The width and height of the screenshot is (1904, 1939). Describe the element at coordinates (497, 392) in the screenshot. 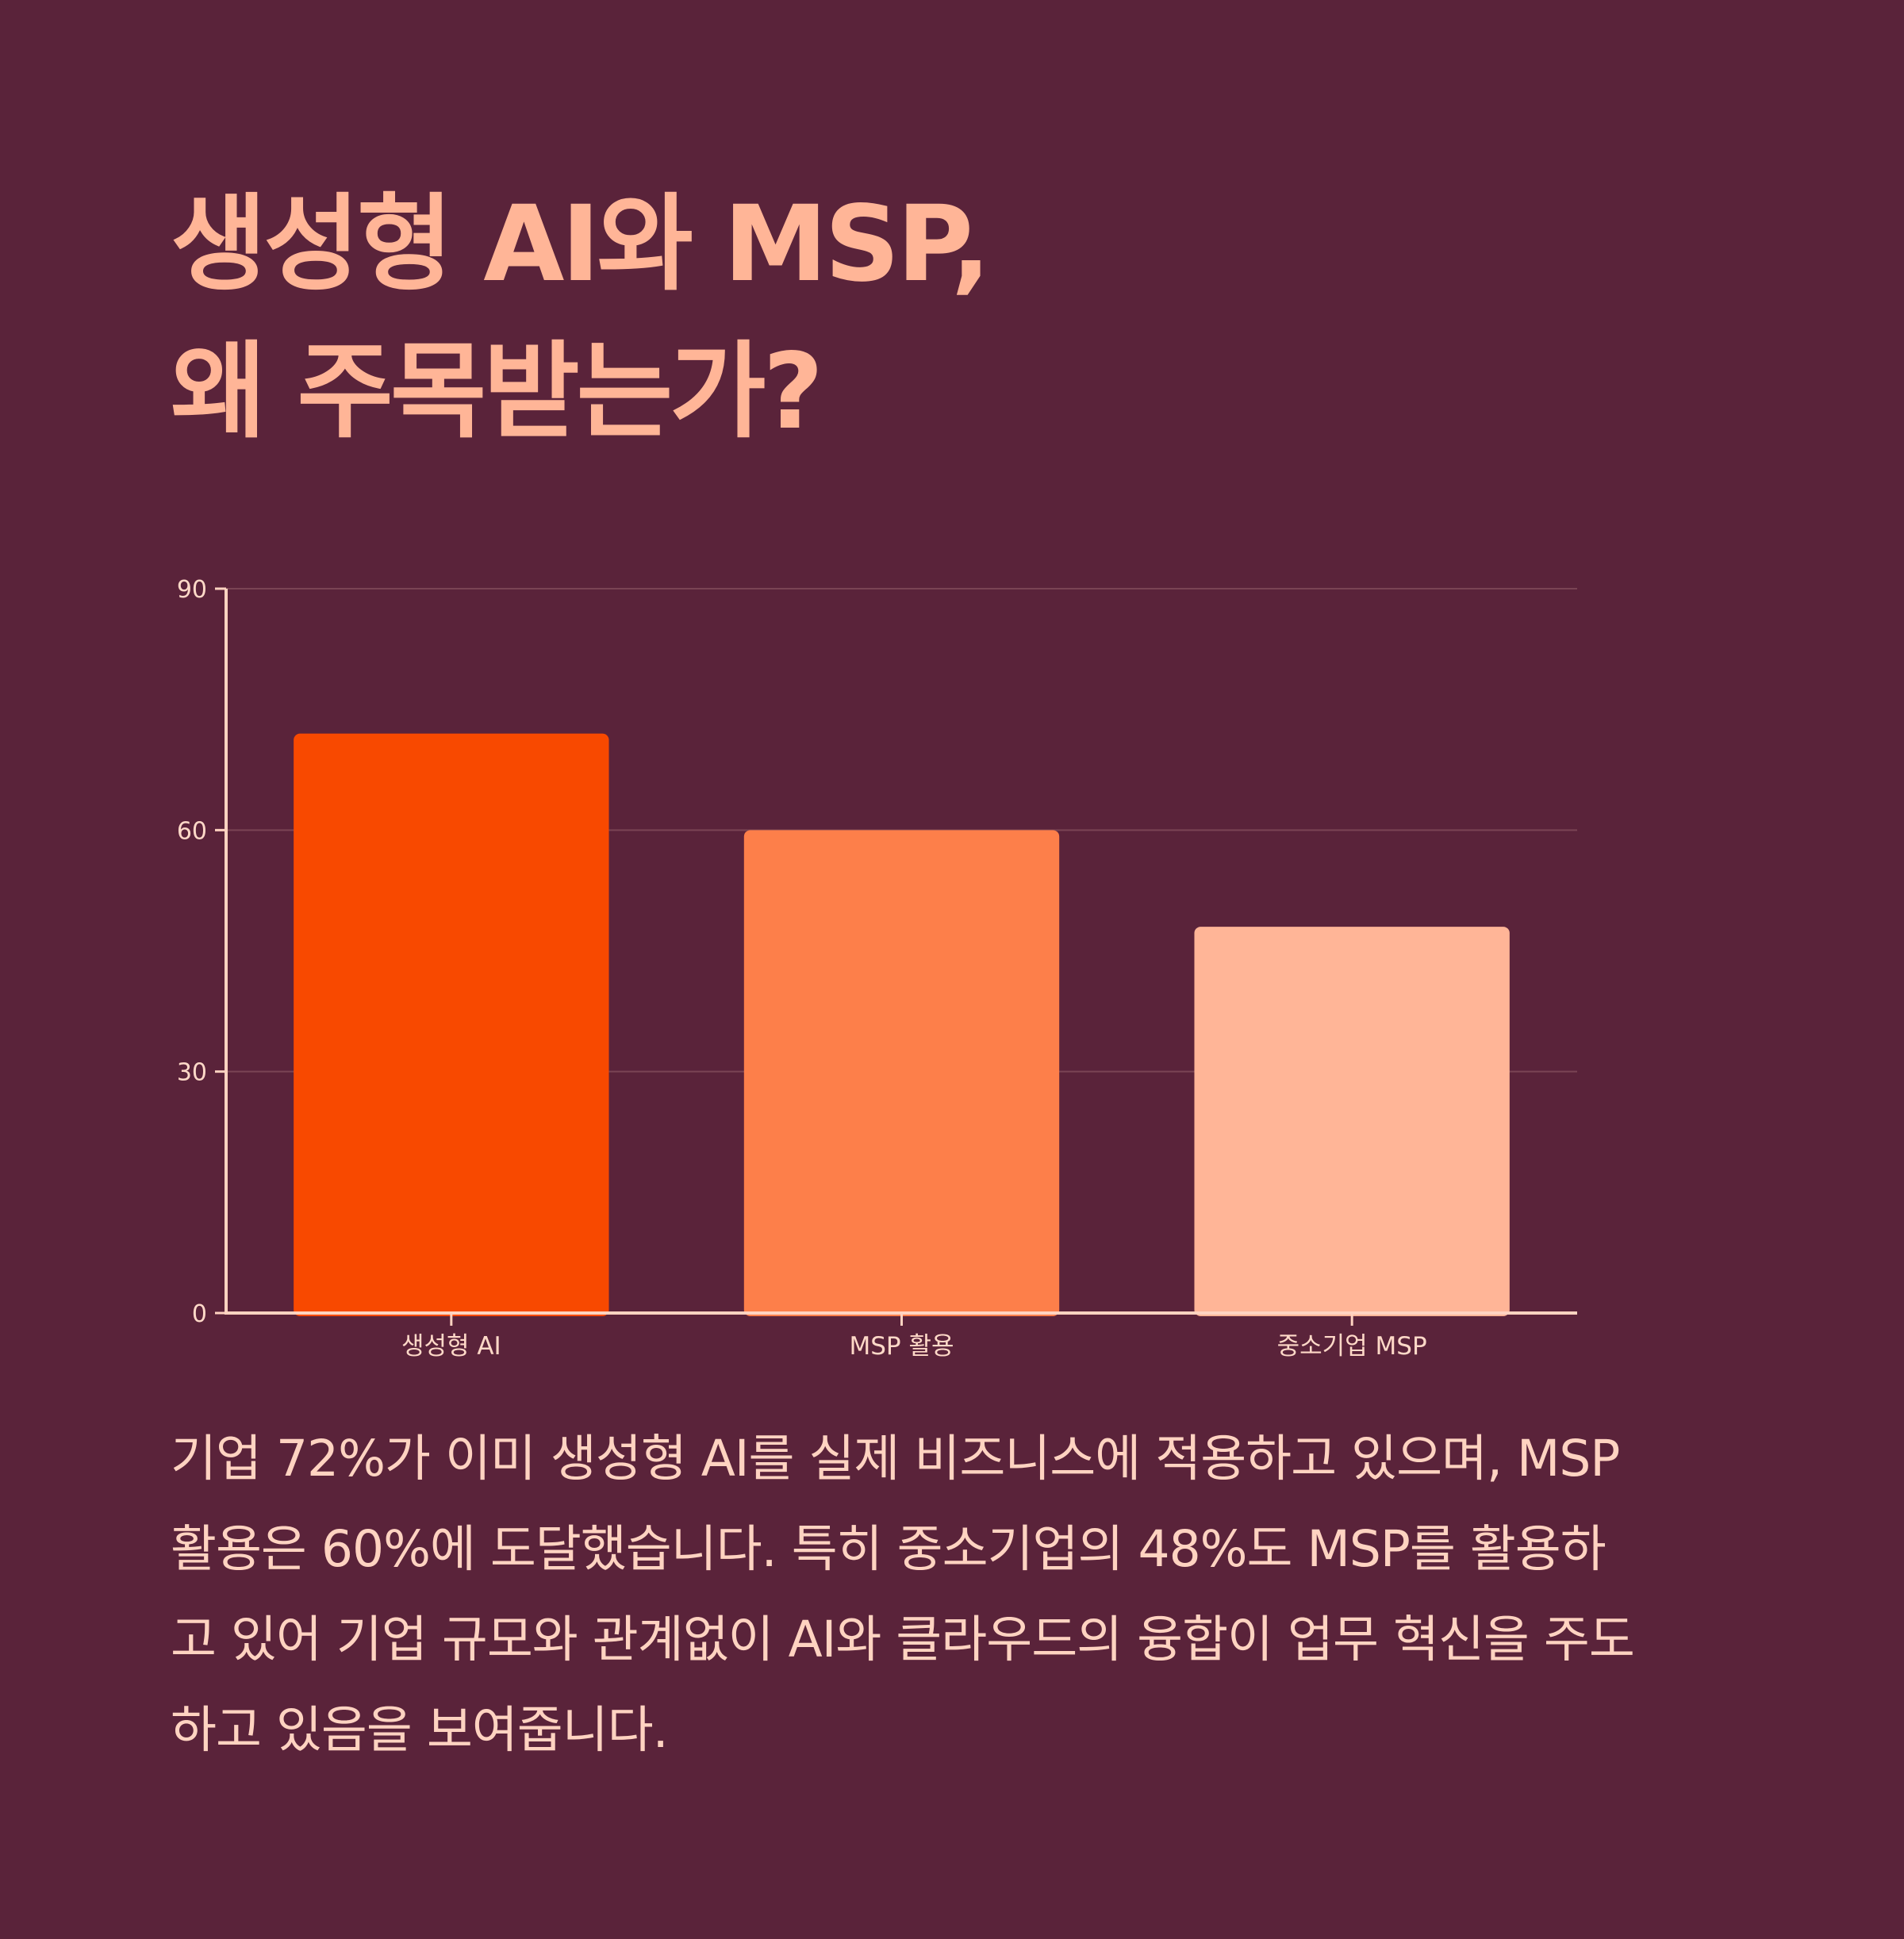

I see `title-line-2: 왜 주목받는가?` at that location.